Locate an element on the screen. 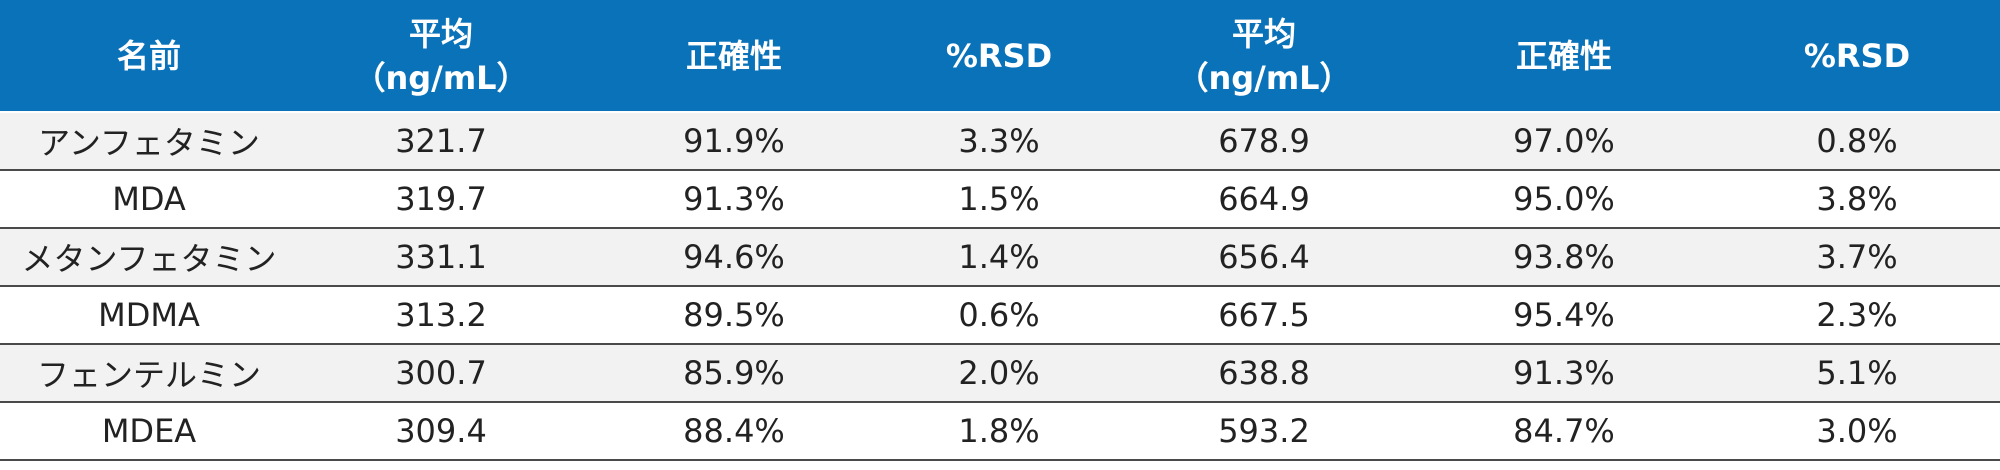 Image resolution: width=2000 pixels, height=470 pixels. cell-rsd-2: 3.7% is located at coordinates (1857, 257).